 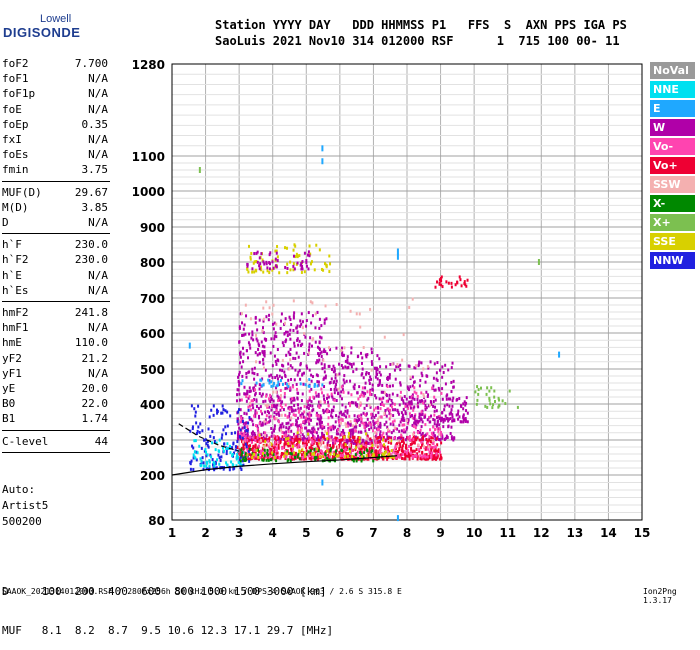 What do you see at coordinates (55, 291) in the screenshot?
I see `param-row: h`Es N/A` at bounding box center [55, 291].